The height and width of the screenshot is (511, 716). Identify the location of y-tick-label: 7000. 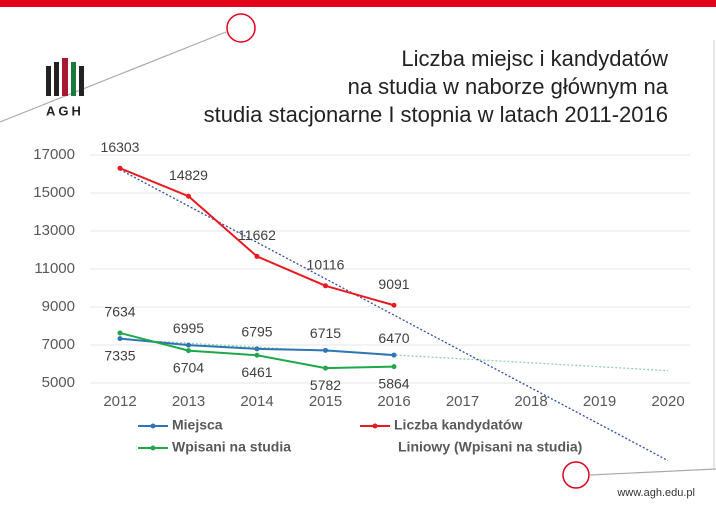
(58, 344).